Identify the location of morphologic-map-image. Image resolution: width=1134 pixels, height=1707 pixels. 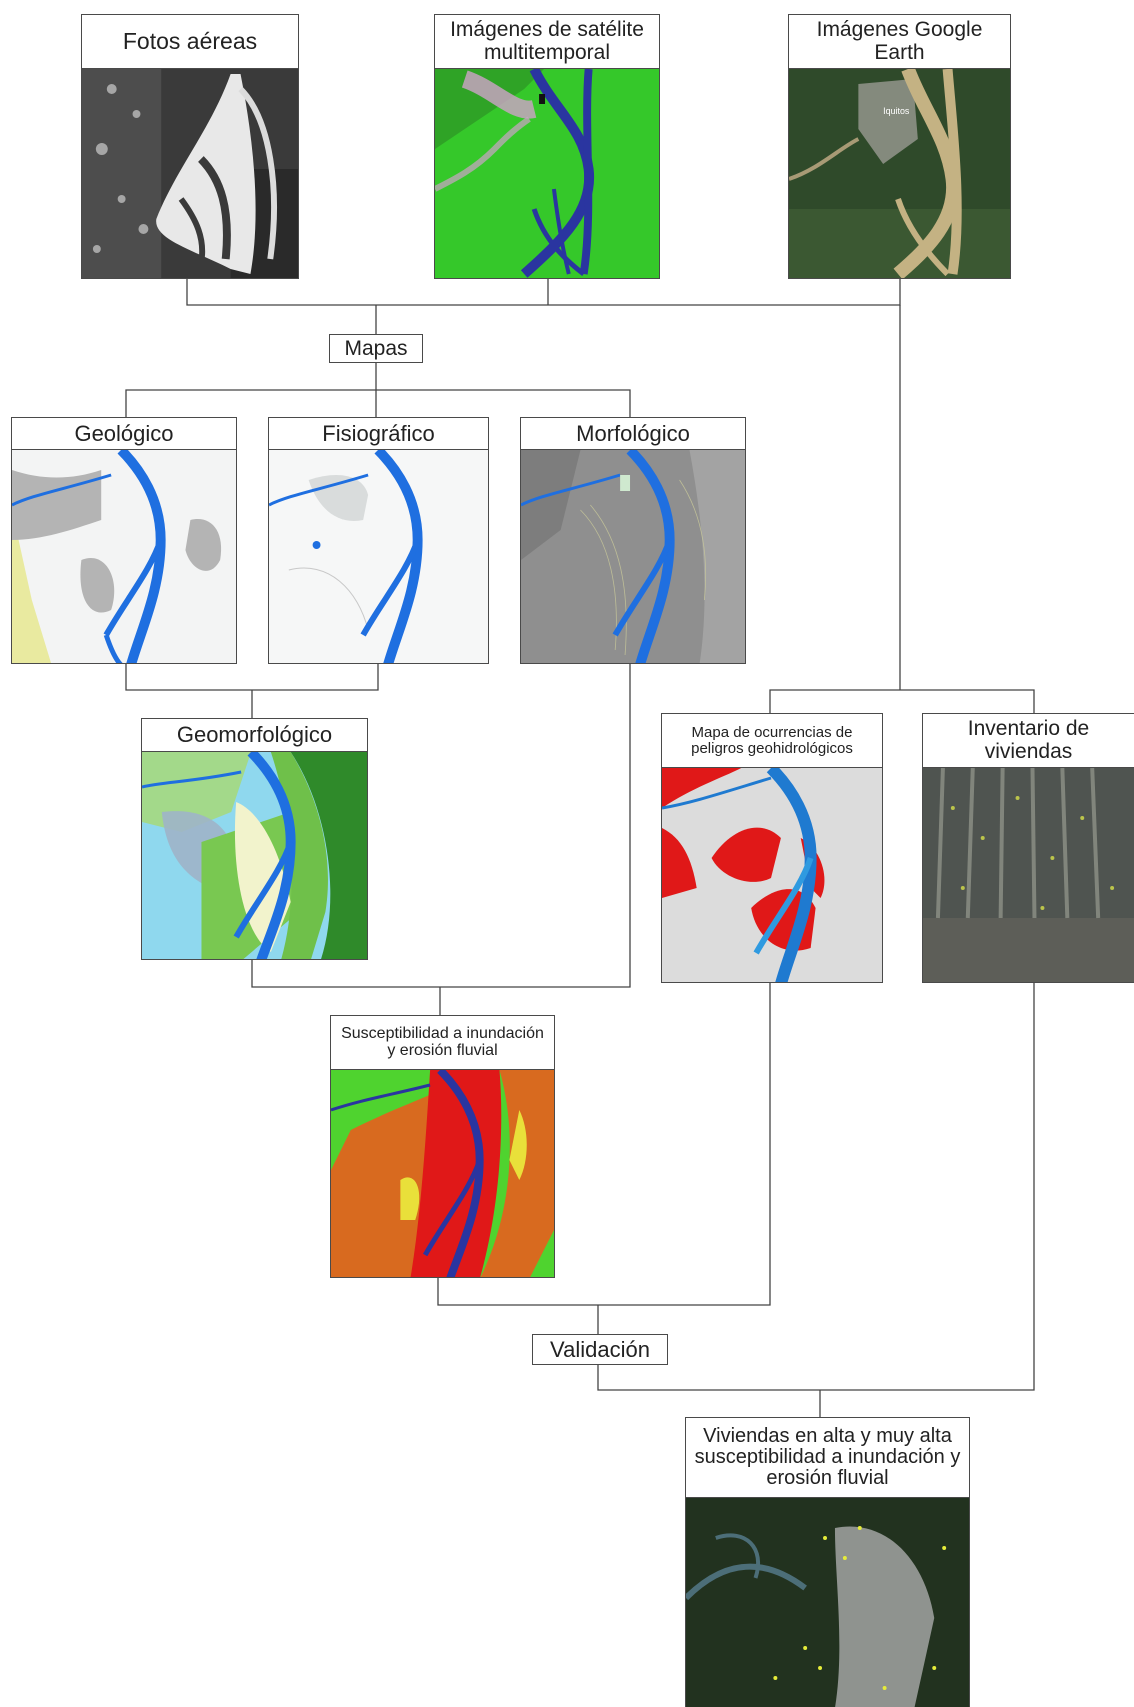
(633, 556).